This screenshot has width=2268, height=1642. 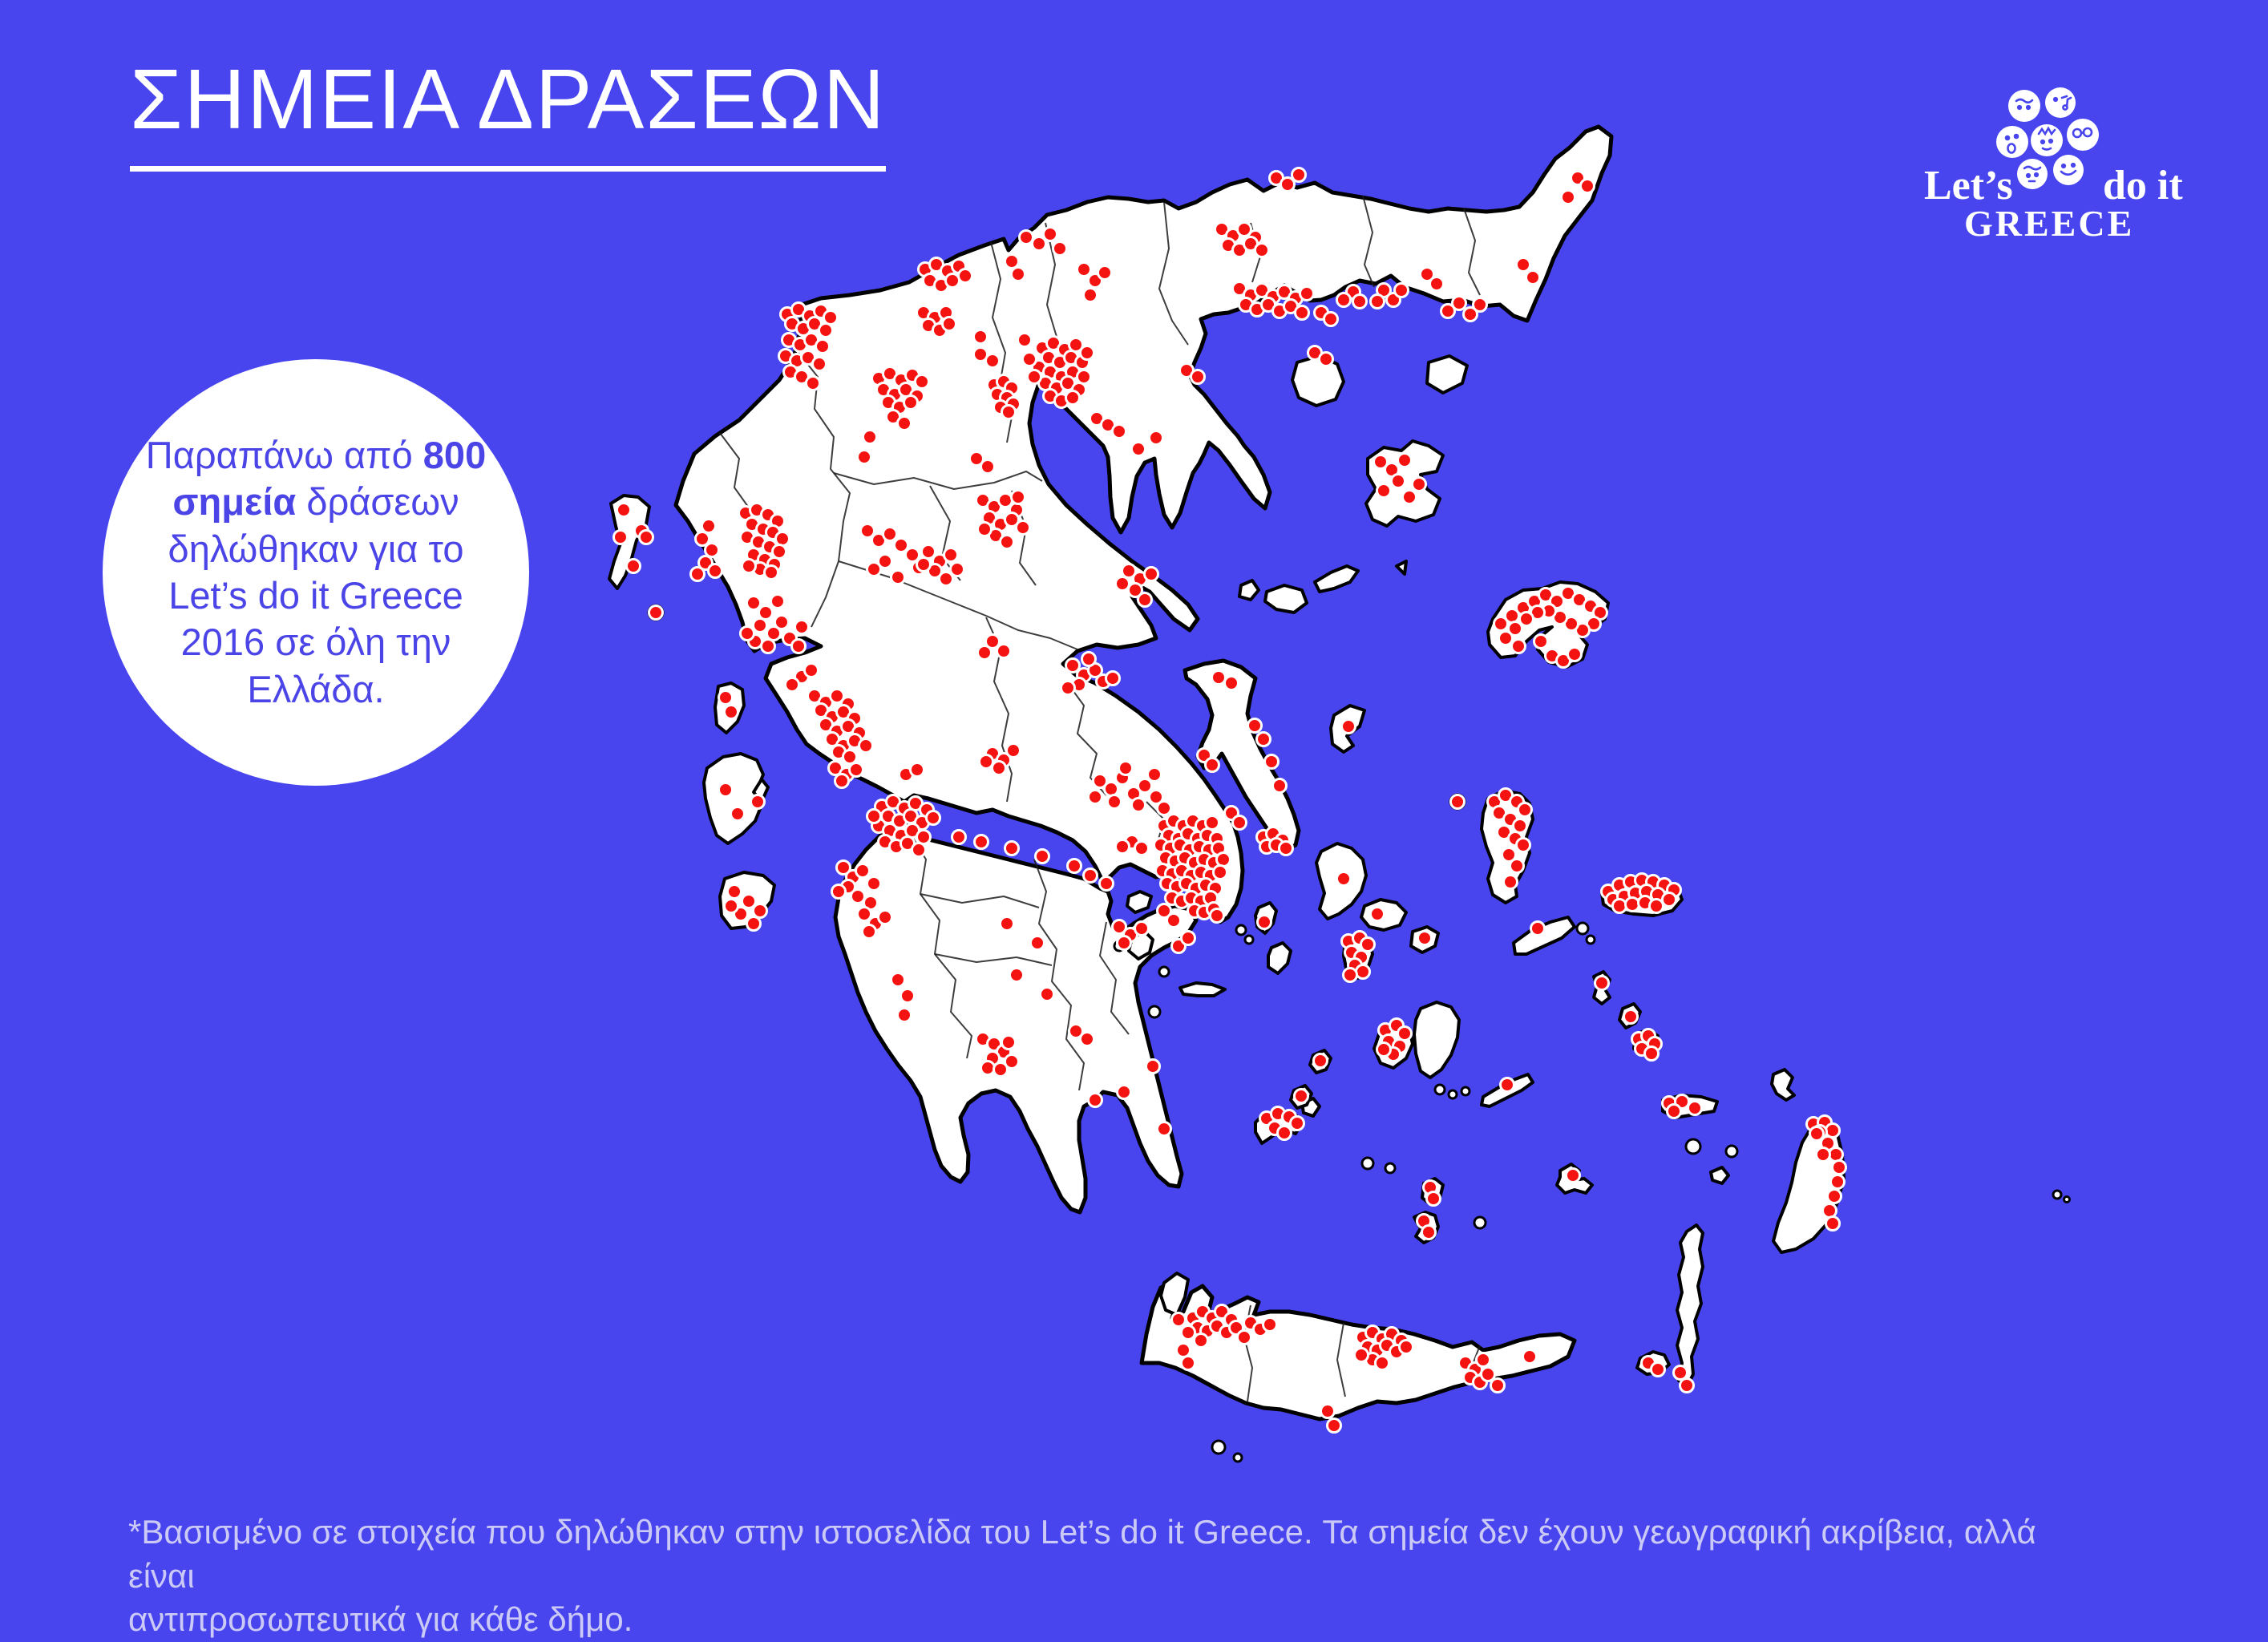 What do you see at coordinates (1583, 928) in the screenshot?
I see `fourni-island` at bounding box center [1583, 928].